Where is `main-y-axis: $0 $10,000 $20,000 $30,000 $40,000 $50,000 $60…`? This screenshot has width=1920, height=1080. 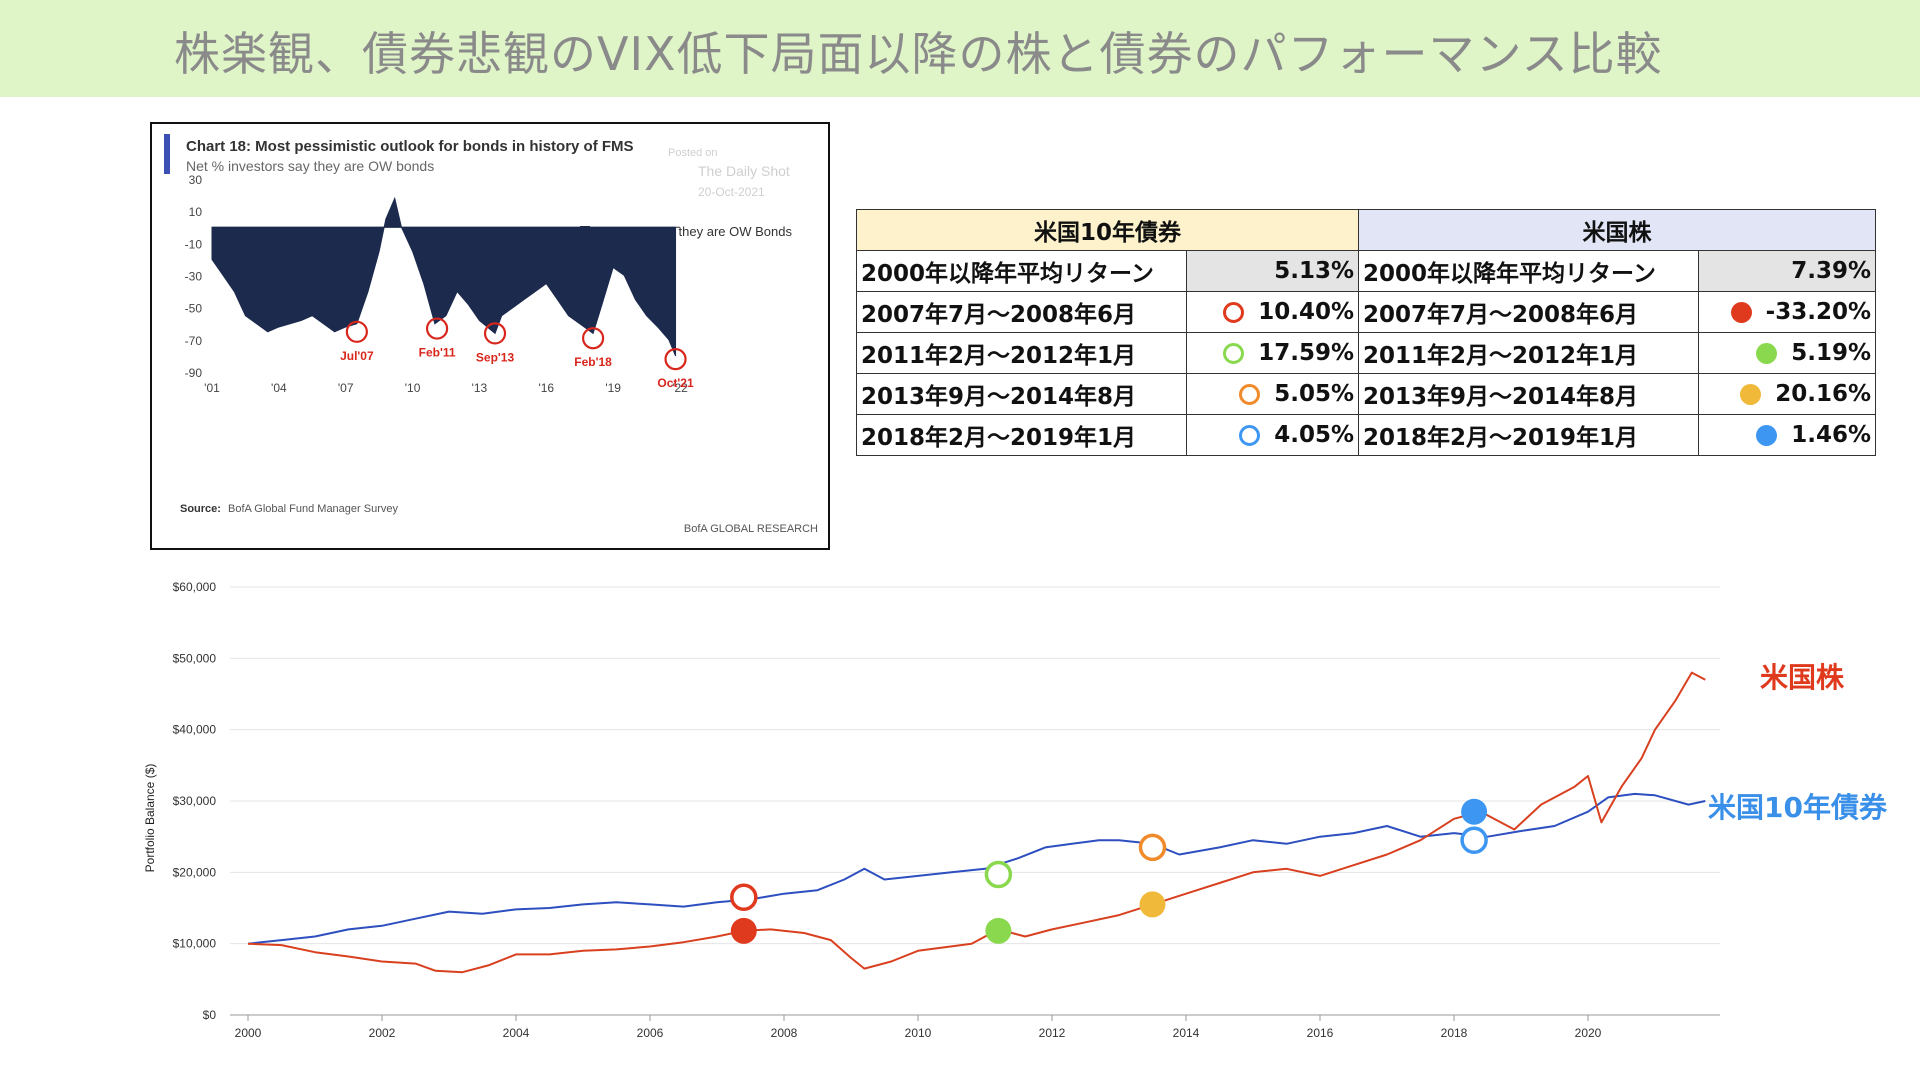
main-y-axis: $0 $10,000 $20,000 $30,000 $40,000 $50,000 $60… is located at coordinates (195, 801).